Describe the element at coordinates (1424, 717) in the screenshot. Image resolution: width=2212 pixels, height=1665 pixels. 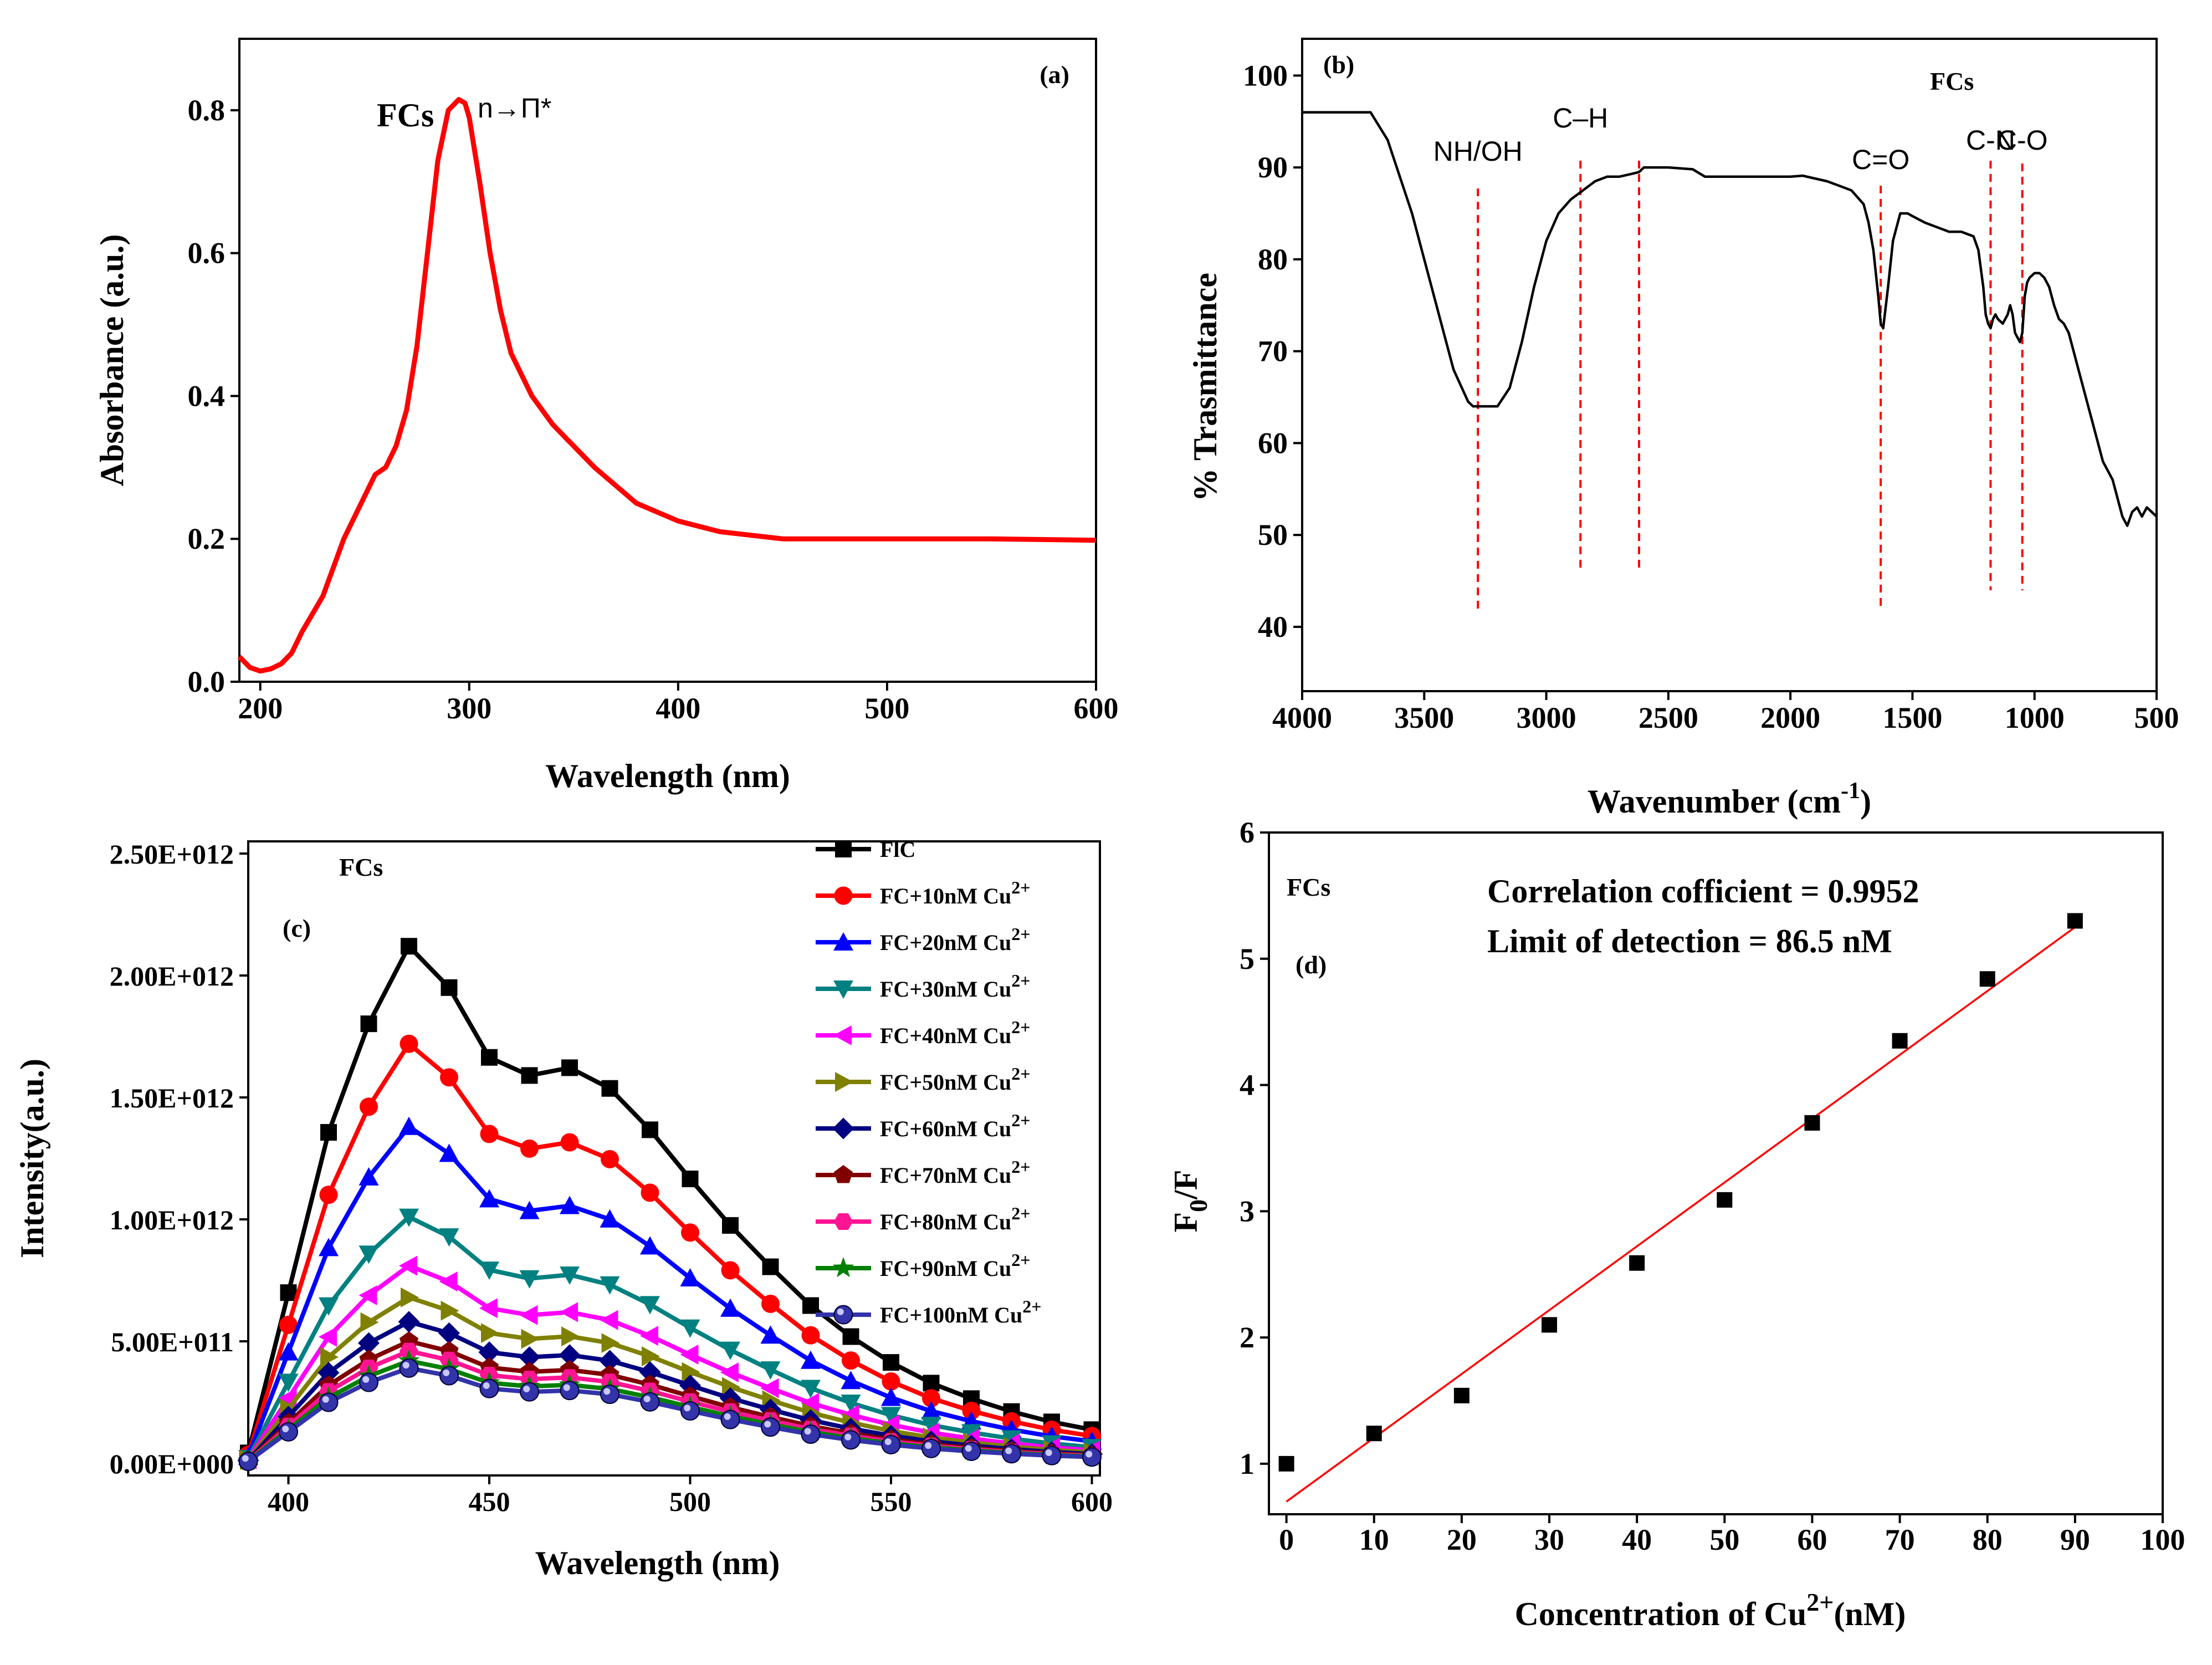
I see `x-tick-label: 3500` at that location.